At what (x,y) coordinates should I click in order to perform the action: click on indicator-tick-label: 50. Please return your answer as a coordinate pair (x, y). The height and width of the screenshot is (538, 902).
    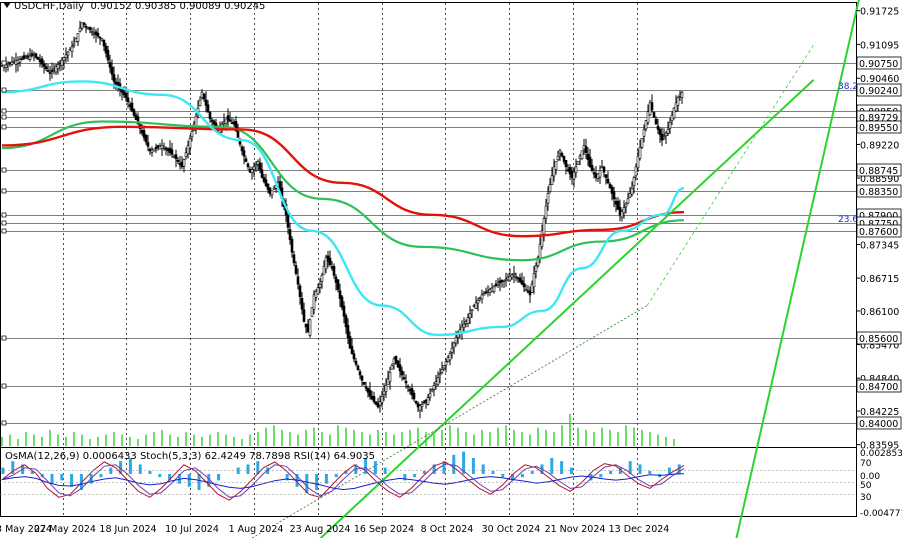
    Looking at the image, I should click on (866, 486).